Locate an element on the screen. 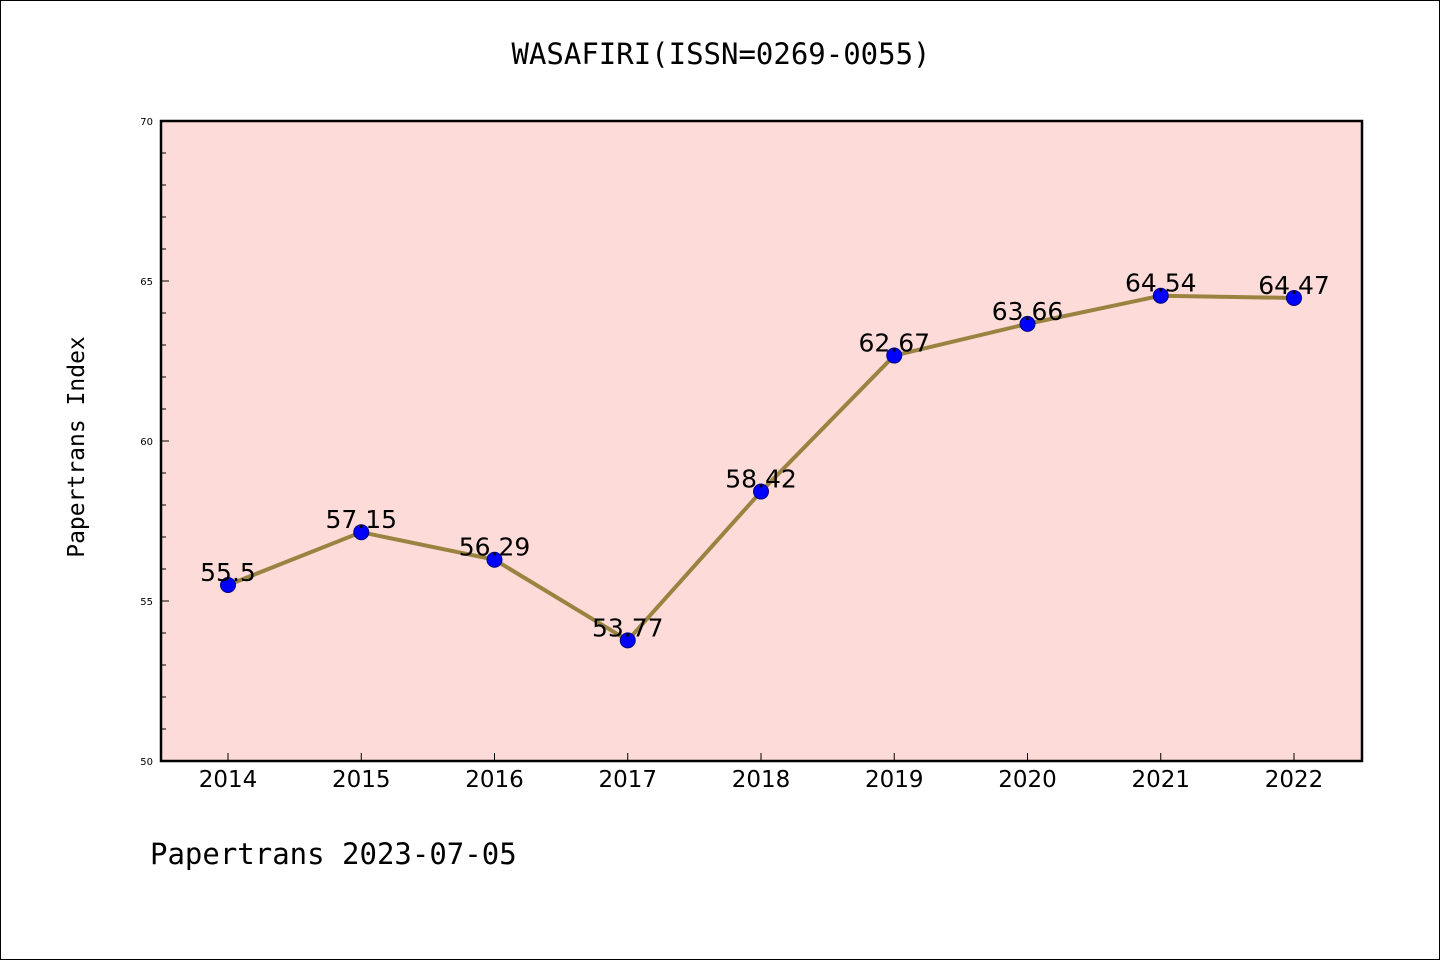 This screenshot has height=960, width=1440. x-tick-label: 2022 is located at coordinates (1294, 780).